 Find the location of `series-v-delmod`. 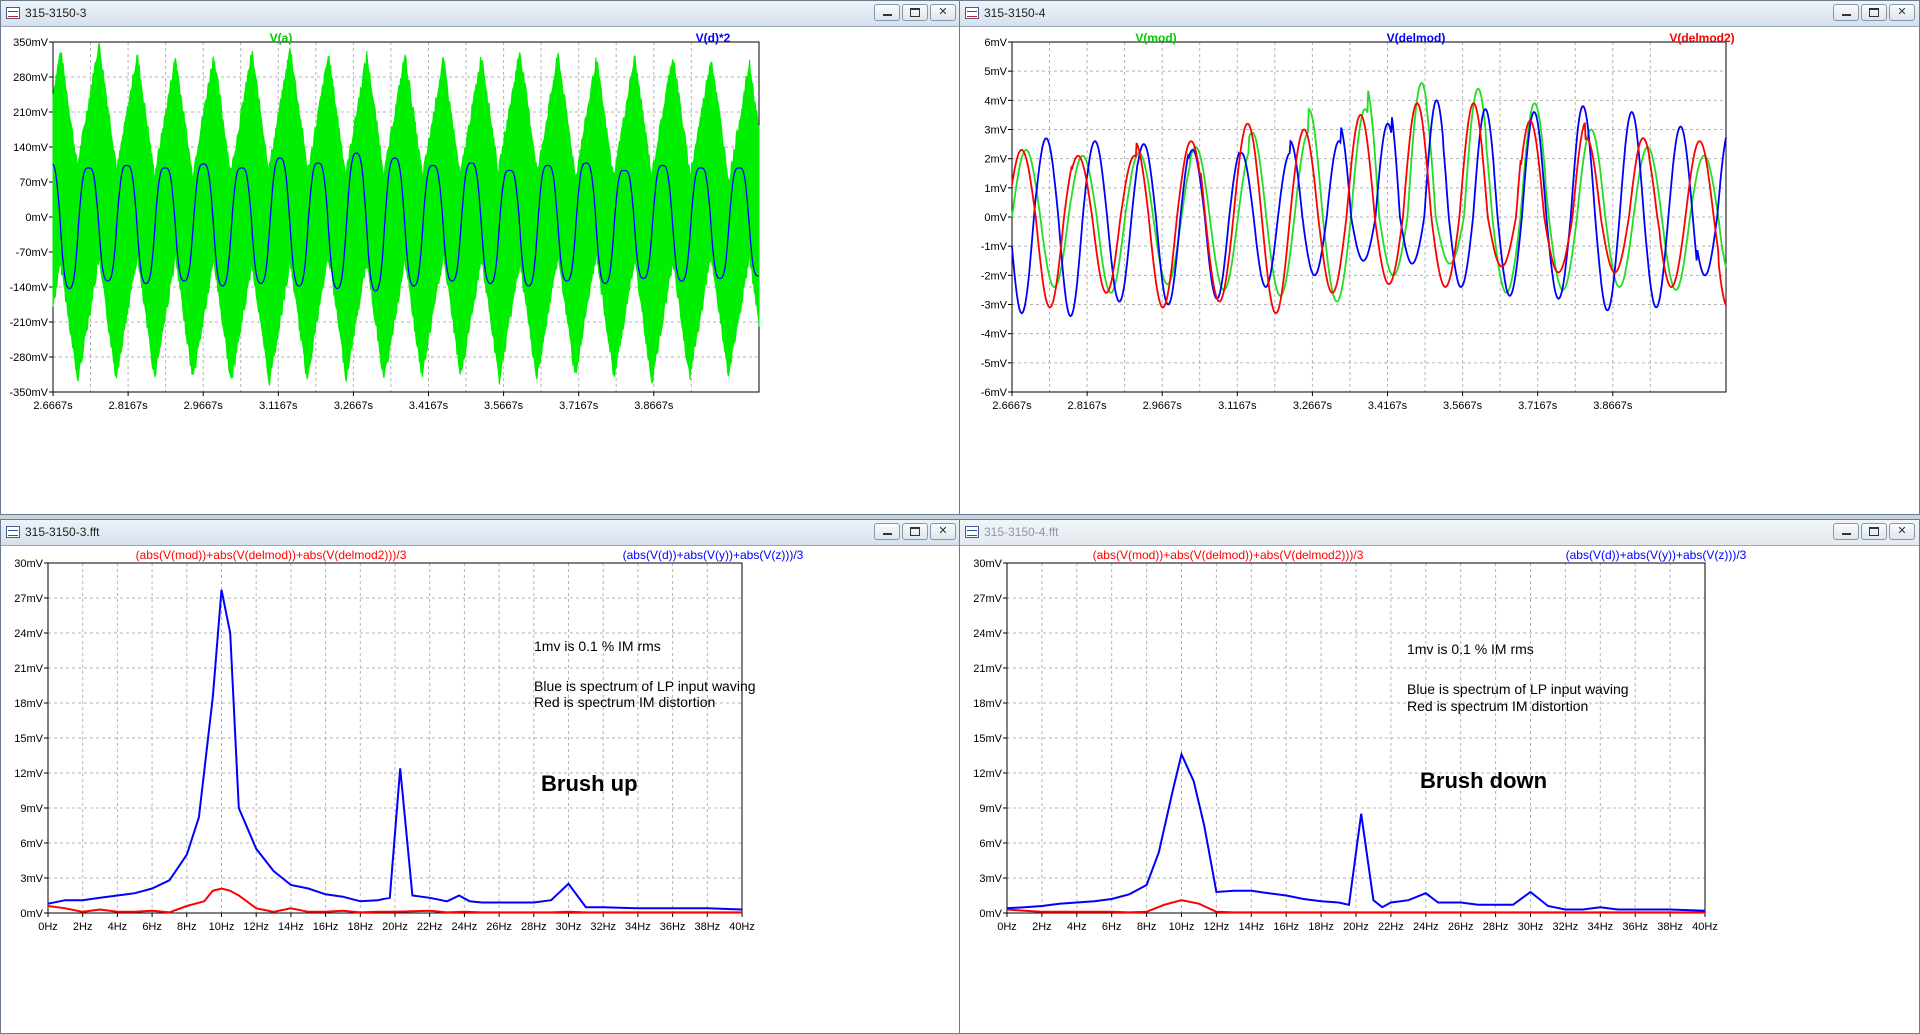

series-v-delmod is located at coordinates (1369, 208).